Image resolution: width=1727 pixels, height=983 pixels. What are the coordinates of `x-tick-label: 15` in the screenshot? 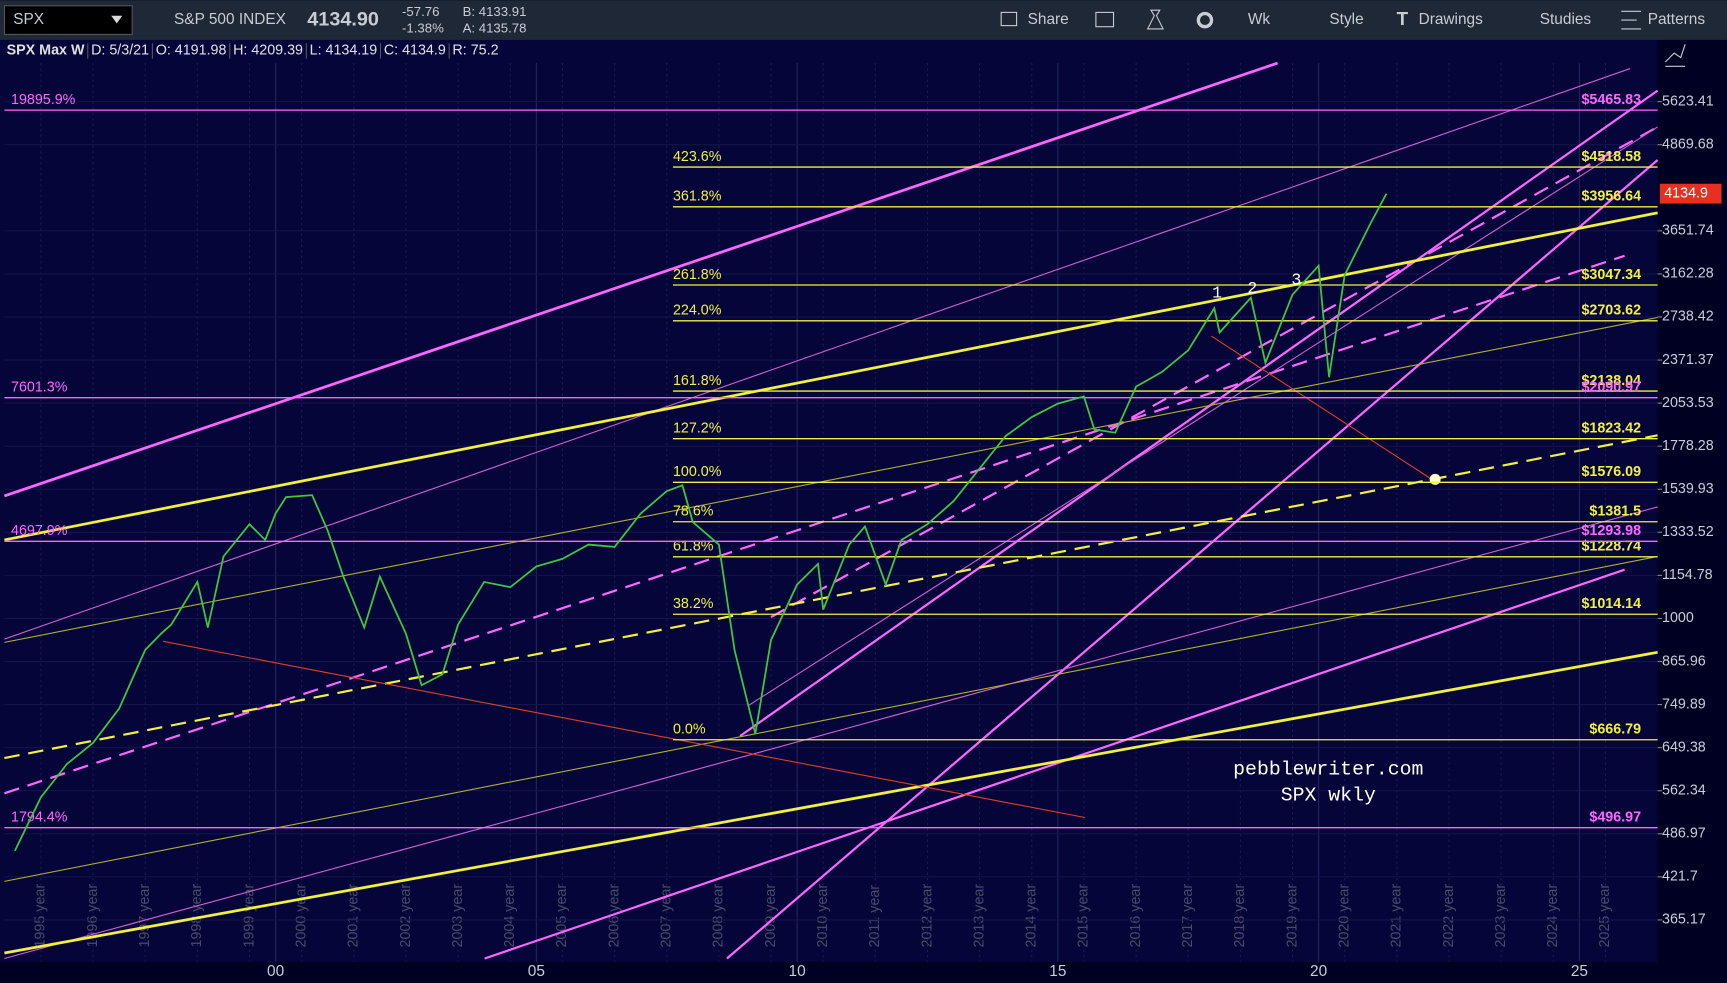 It's located at (1057, 971).